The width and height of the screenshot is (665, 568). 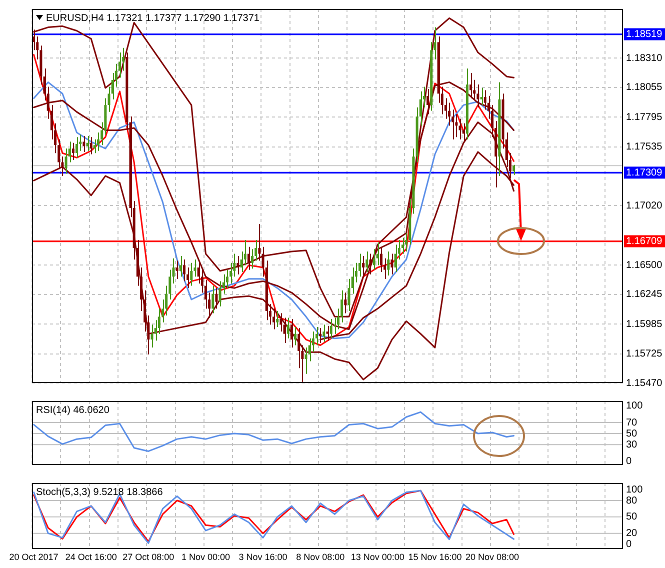 What do you see at coordinates (153, 18) in the screenshot?
I see `chart-title: EURUSD,H4 1.17321 1.17377 1.17290 1.17371` at bounding box center [153, 18].